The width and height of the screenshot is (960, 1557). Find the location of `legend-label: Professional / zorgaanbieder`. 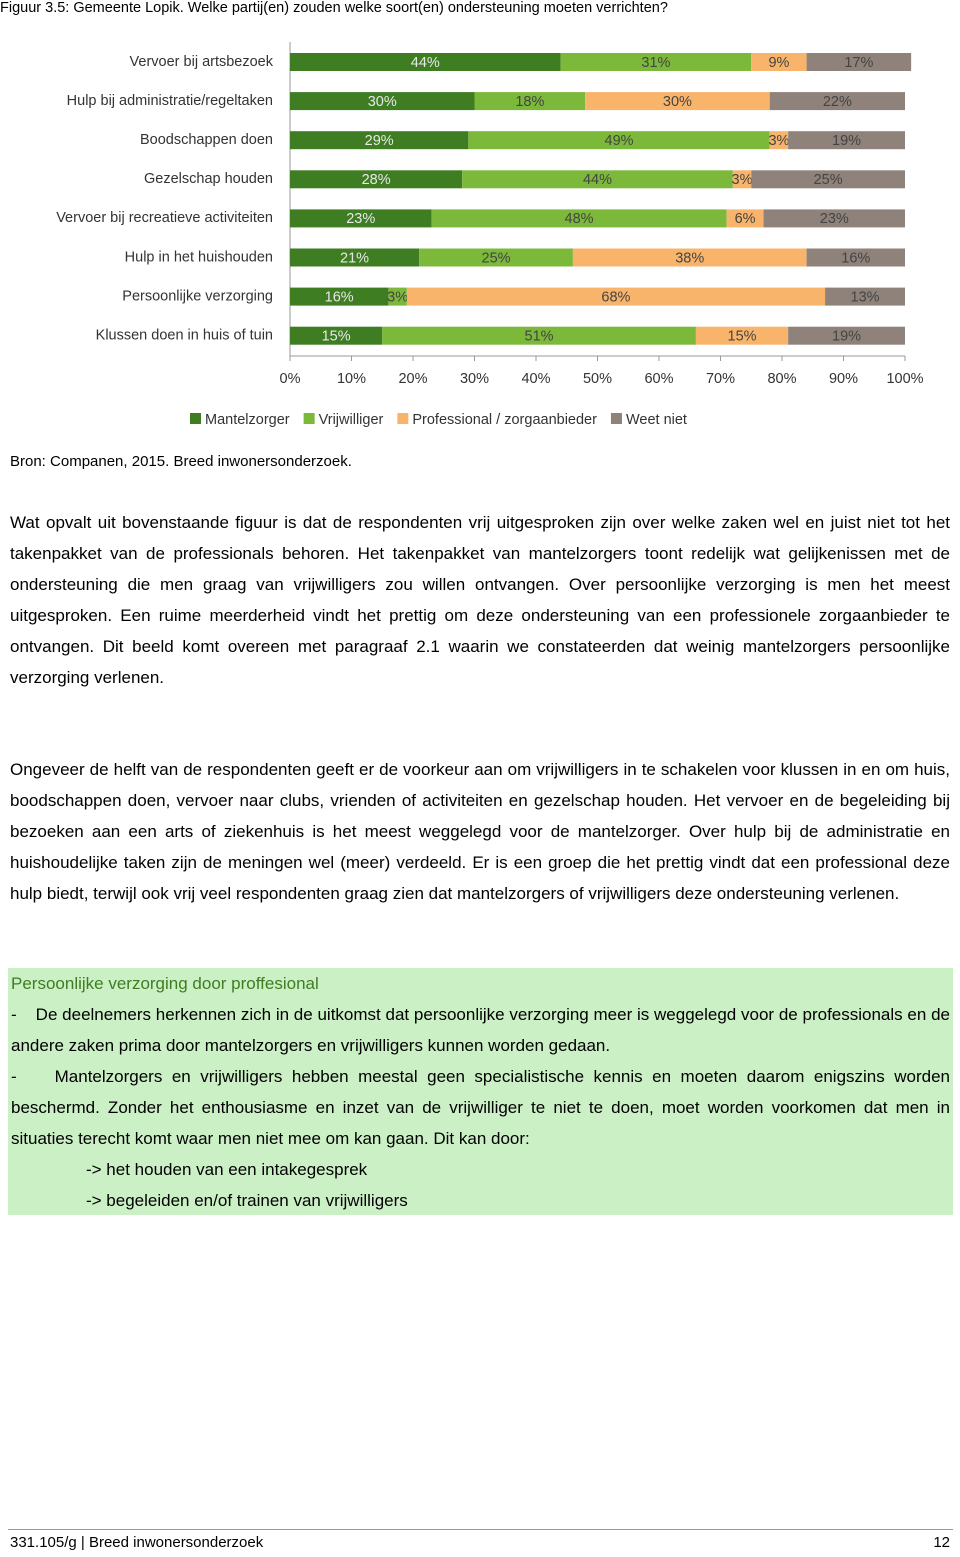

legend-label: Professional / zorgaanbieder is located at coordinates (504, 420).